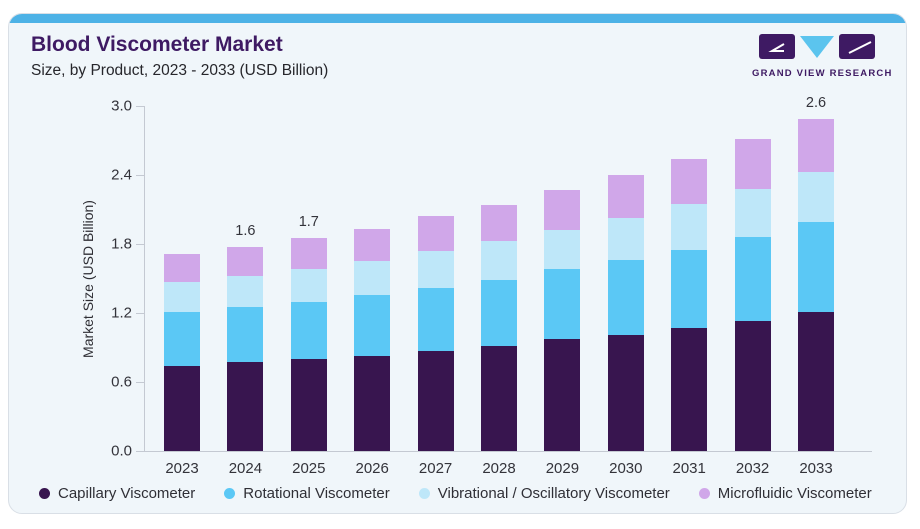  What do you see at coordinates (625, 297) in the screenshot?
I see `bar-segment-rotational-viscometer-2030` at bounding box center [625, 297].